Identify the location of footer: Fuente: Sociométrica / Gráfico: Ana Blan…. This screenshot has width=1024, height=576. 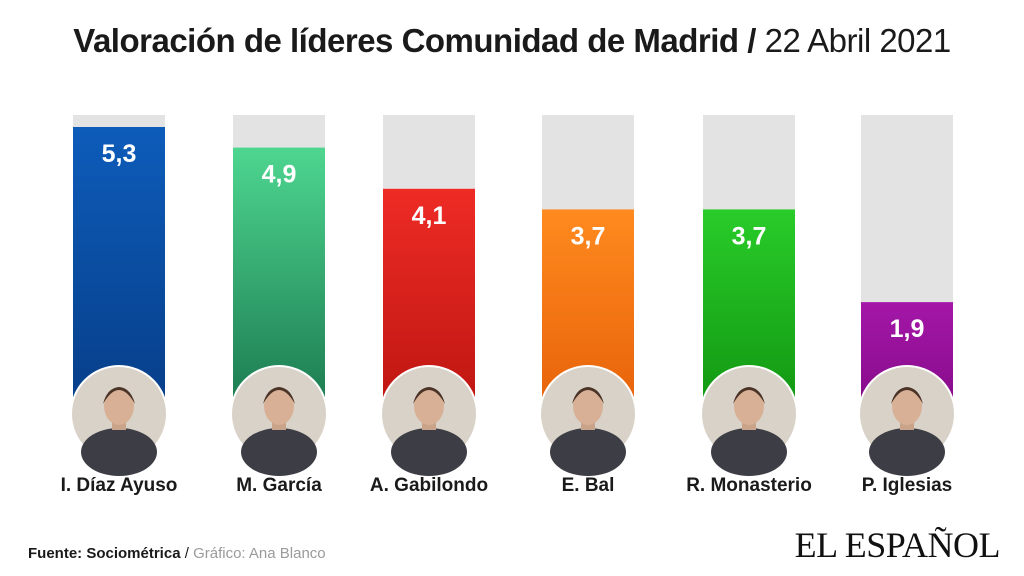
(177, 553).